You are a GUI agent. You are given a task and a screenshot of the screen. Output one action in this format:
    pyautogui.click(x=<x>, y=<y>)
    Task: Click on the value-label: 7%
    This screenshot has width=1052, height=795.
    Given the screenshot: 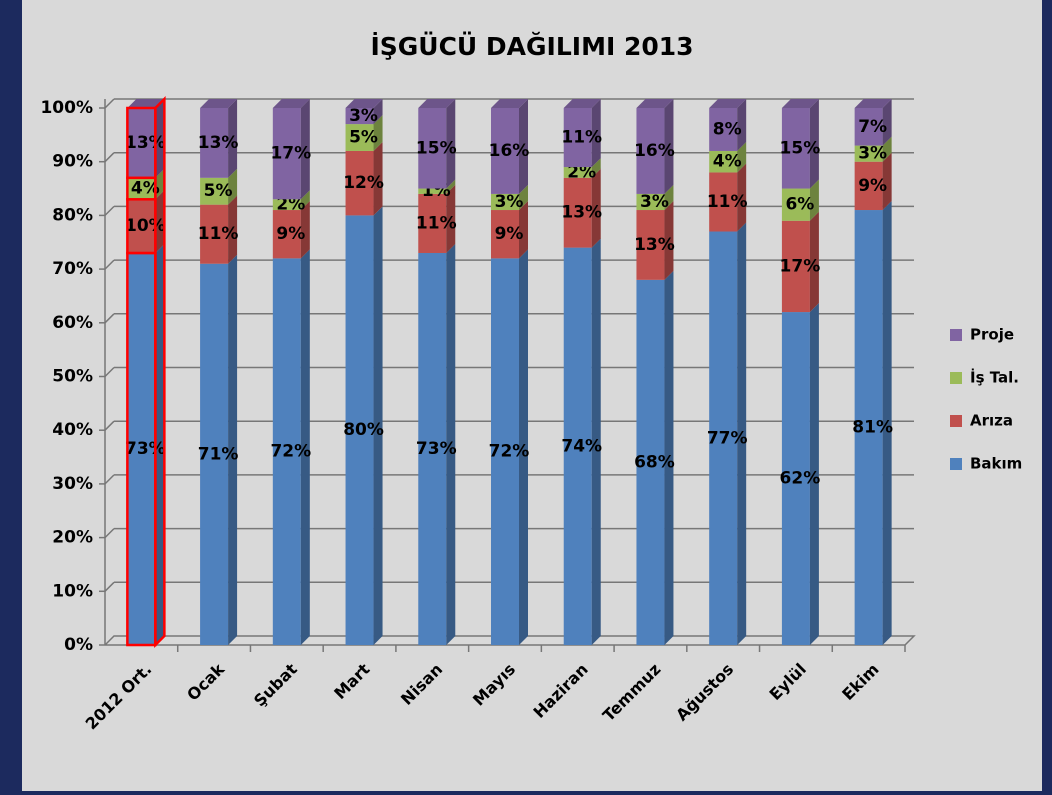 What is the action you would take?
    pyautogui.click(x=872, y=127)
    